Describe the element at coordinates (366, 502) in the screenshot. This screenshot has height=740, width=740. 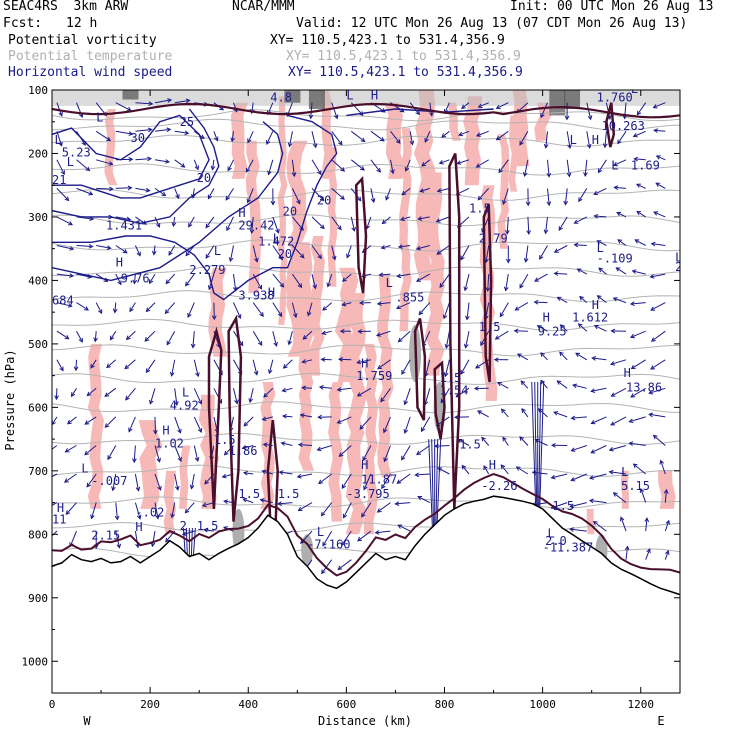
I see `theta-contour` at that location.